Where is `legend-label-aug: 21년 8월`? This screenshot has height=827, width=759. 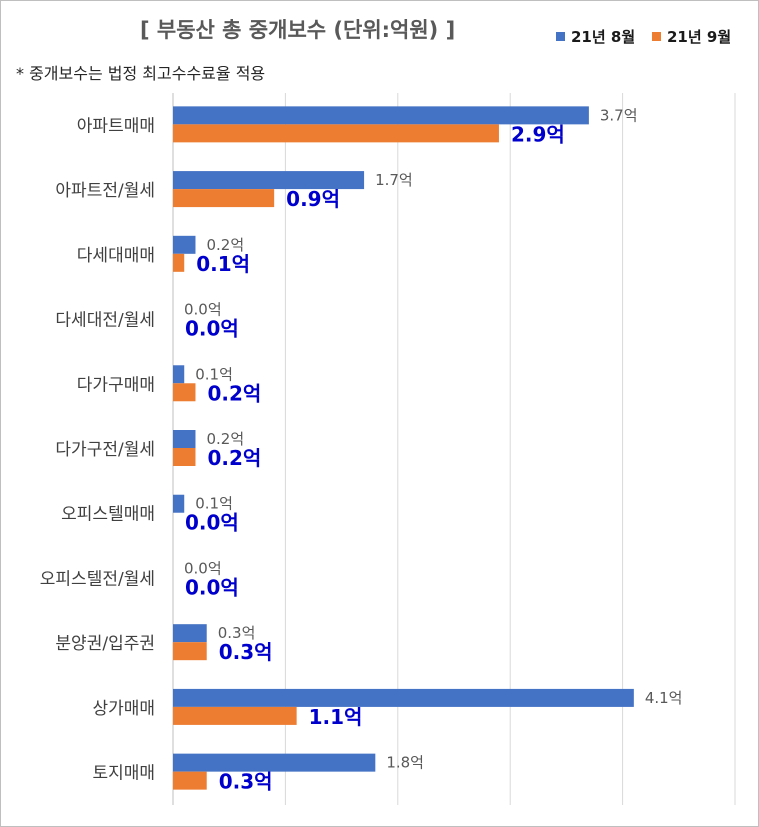
legend-label-aug: 21년 8월 is located at coordinates (603, 37).